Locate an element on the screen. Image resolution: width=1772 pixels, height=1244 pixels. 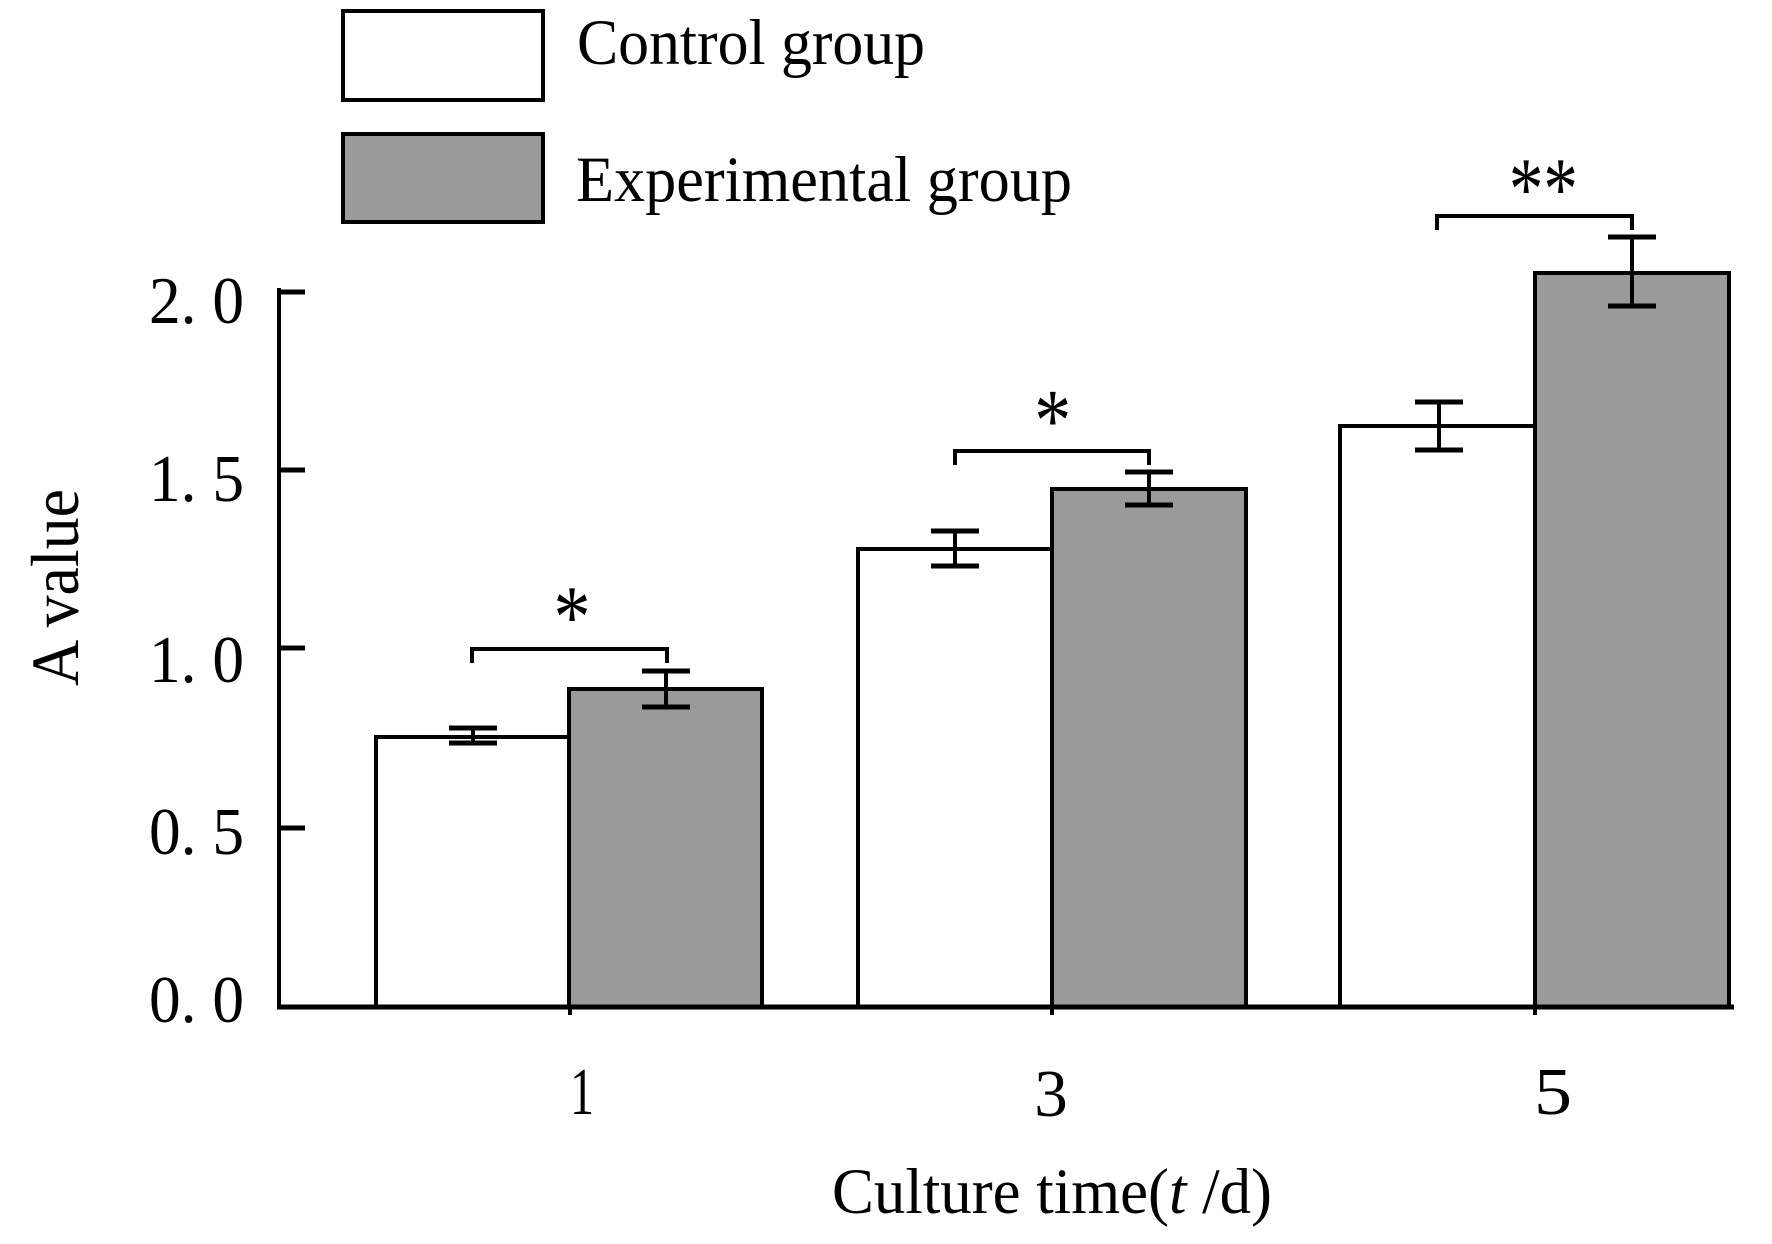
svg-text: 5 is located at coordinates (1553, 1092).